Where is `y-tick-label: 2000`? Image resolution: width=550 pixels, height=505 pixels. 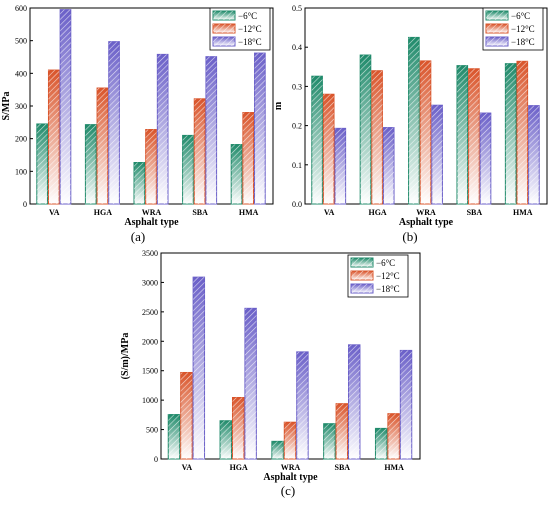
y-tick-label: 2000 is located at coordinates (150, 341).